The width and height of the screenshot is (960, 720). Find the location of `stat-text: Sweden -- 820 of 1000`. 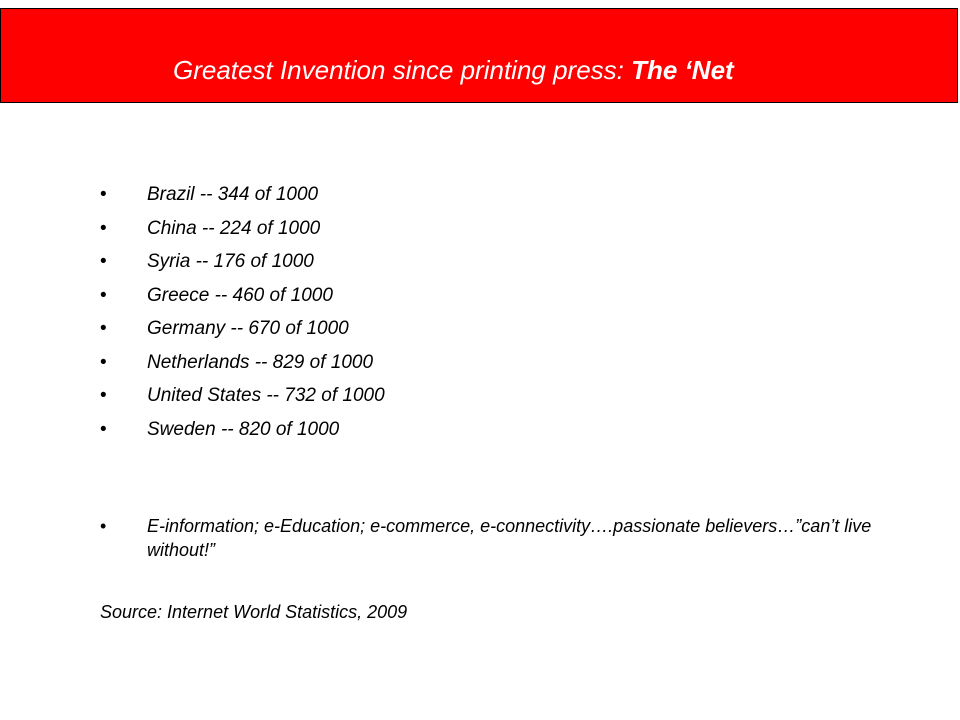

stat-text: Sweden -- 820 of 1000 is located at coordinates (243, 429).